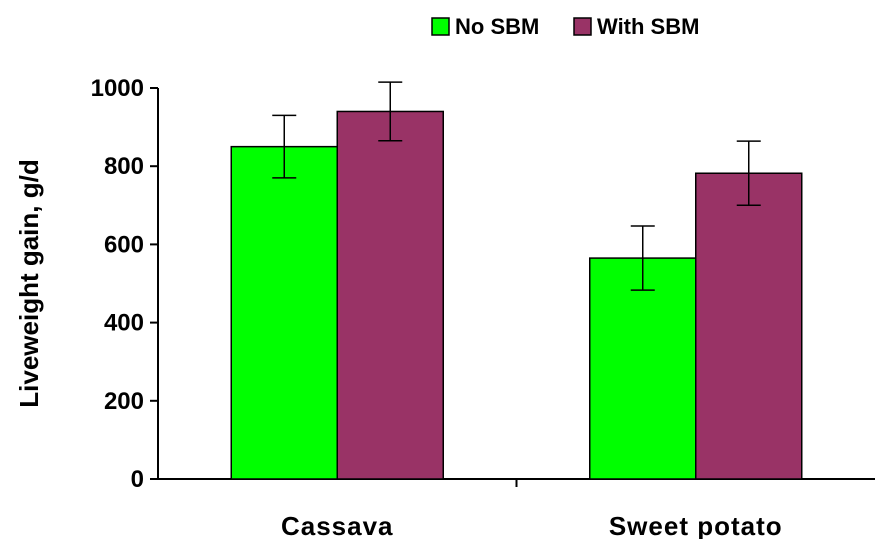  I want to click on y-tick-label: 600, so click(124, 244).